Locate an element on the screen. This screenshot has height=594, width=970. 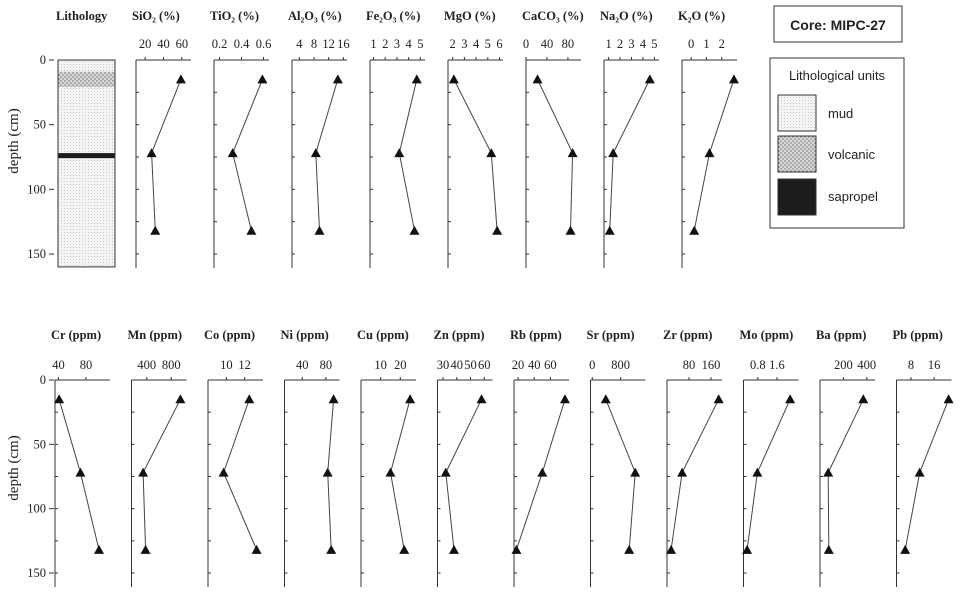
x-tick-label: 0.6 is located at coordinates (264, 44).